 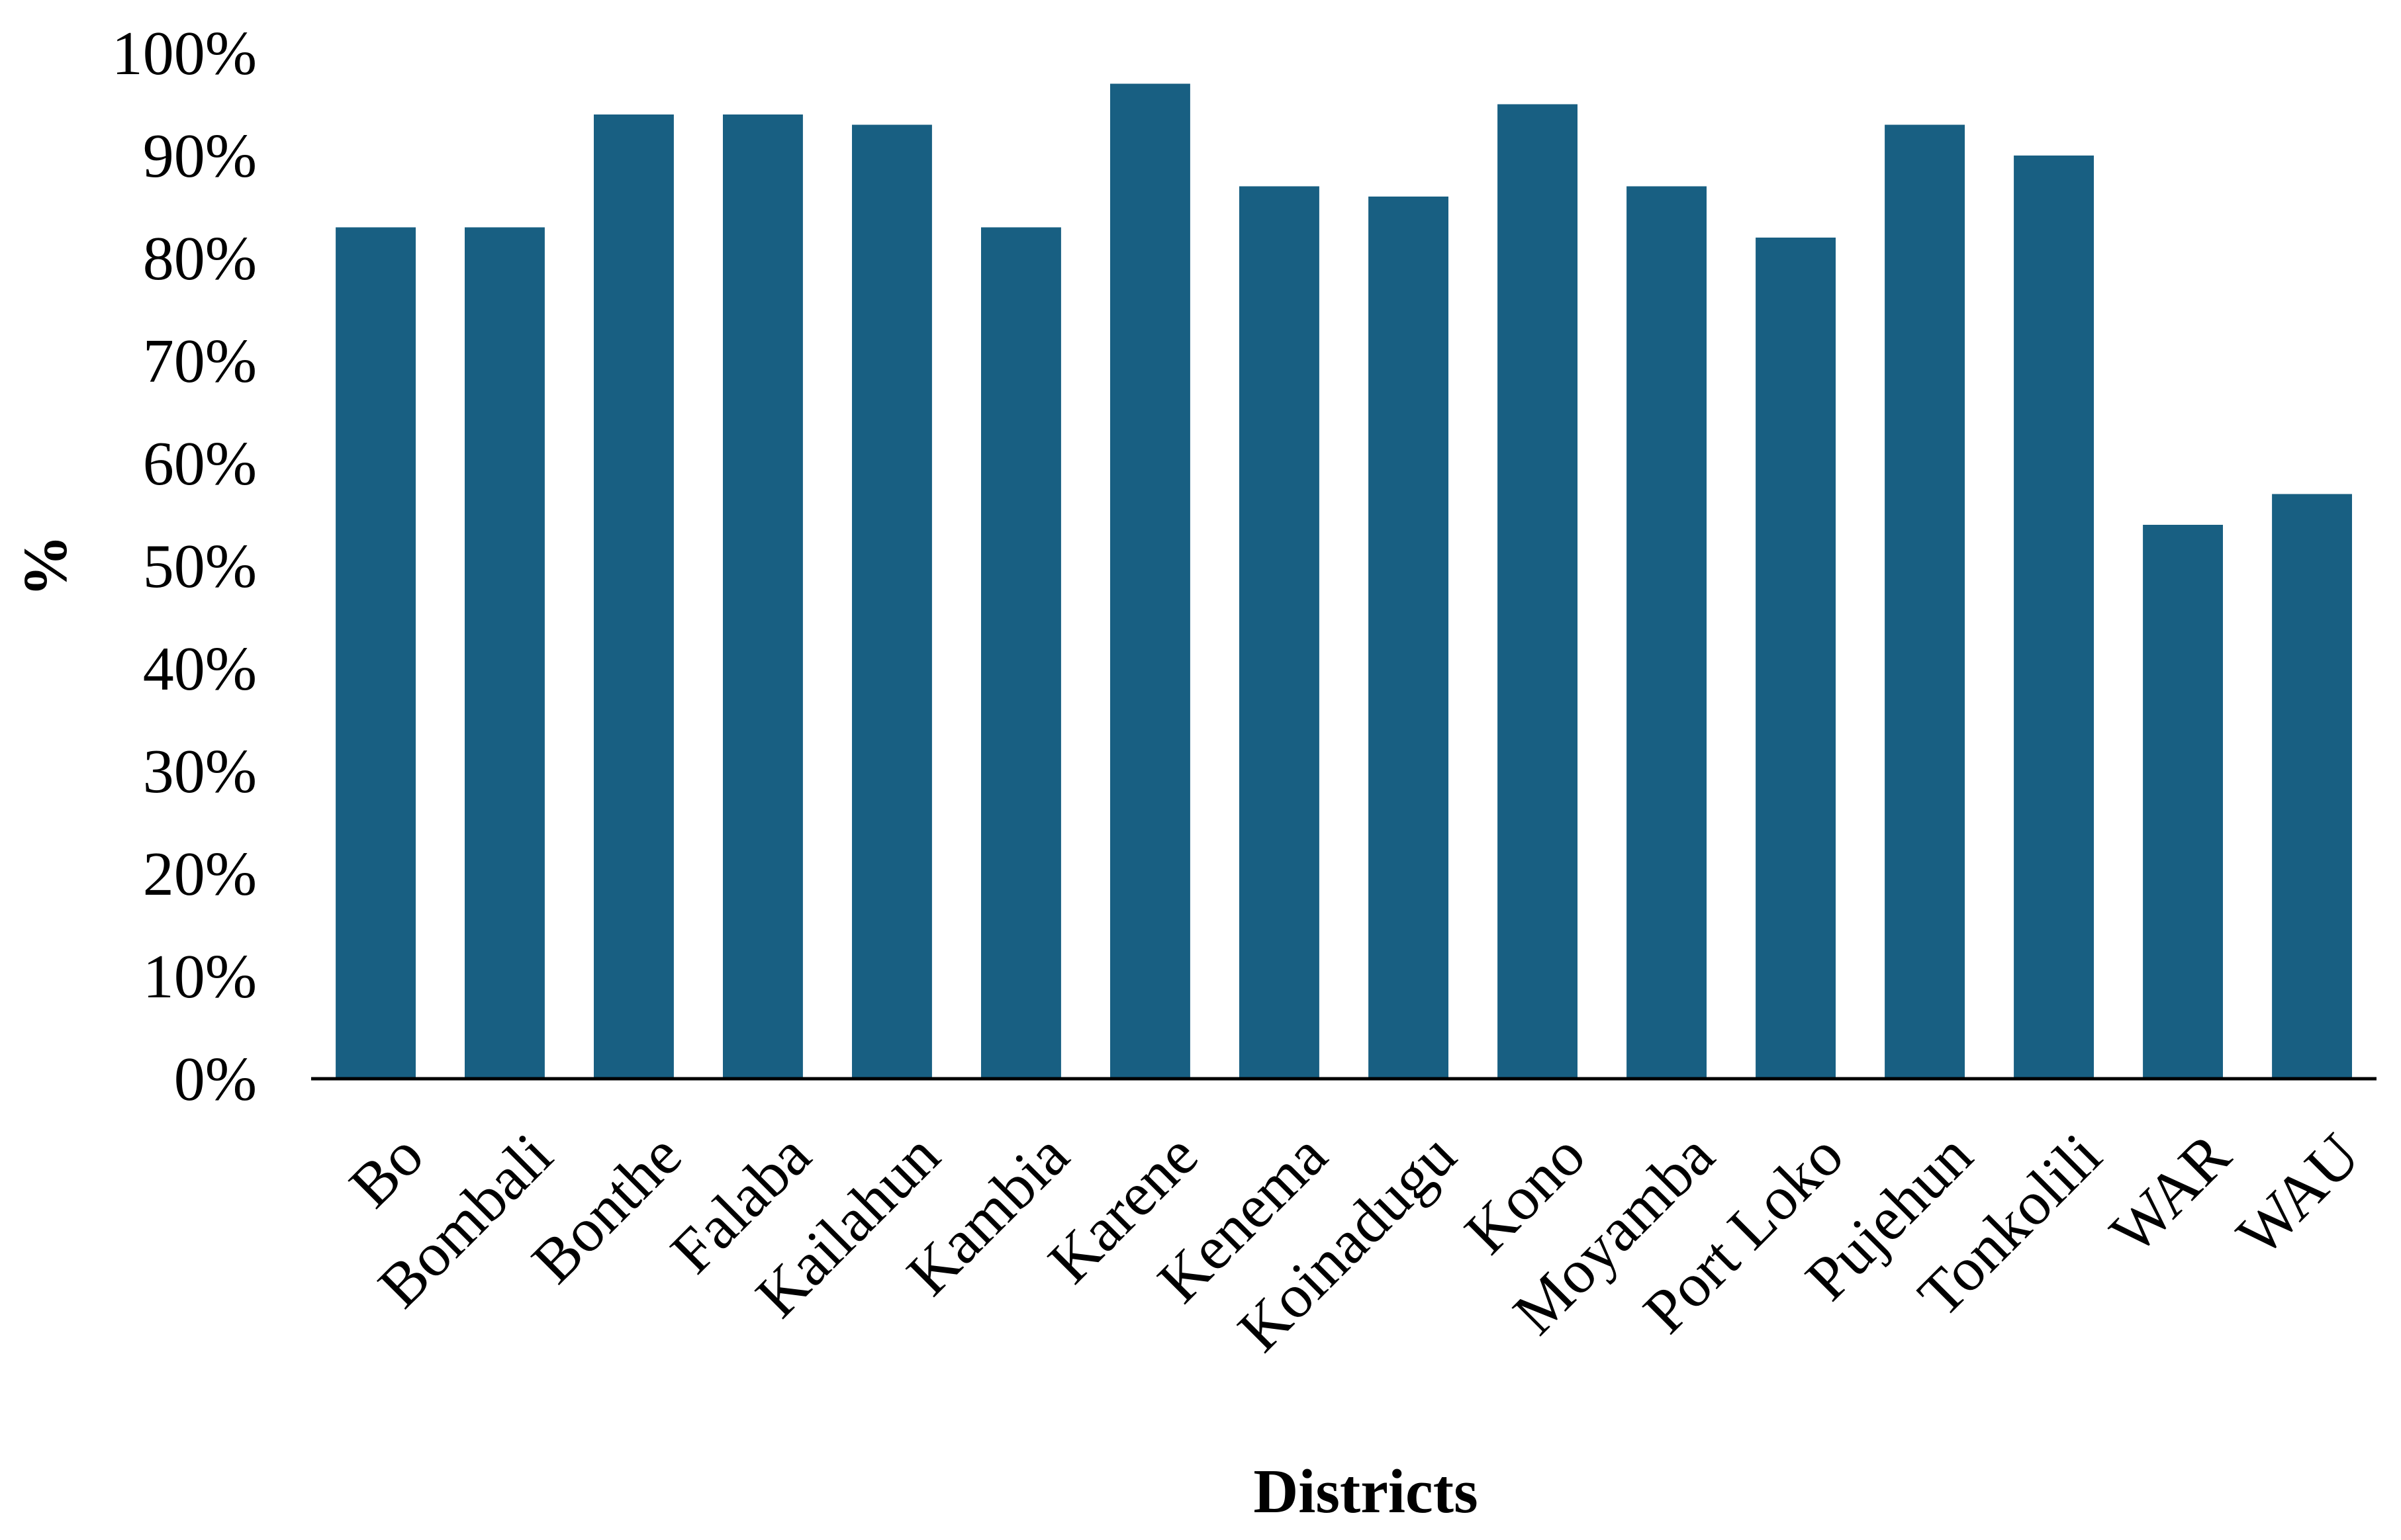 I want to click on y-tick-labels: 0% 10% 20% 30% 40% 50% 60% 70% 80% 90% 100%, so click(x=184, y=566).